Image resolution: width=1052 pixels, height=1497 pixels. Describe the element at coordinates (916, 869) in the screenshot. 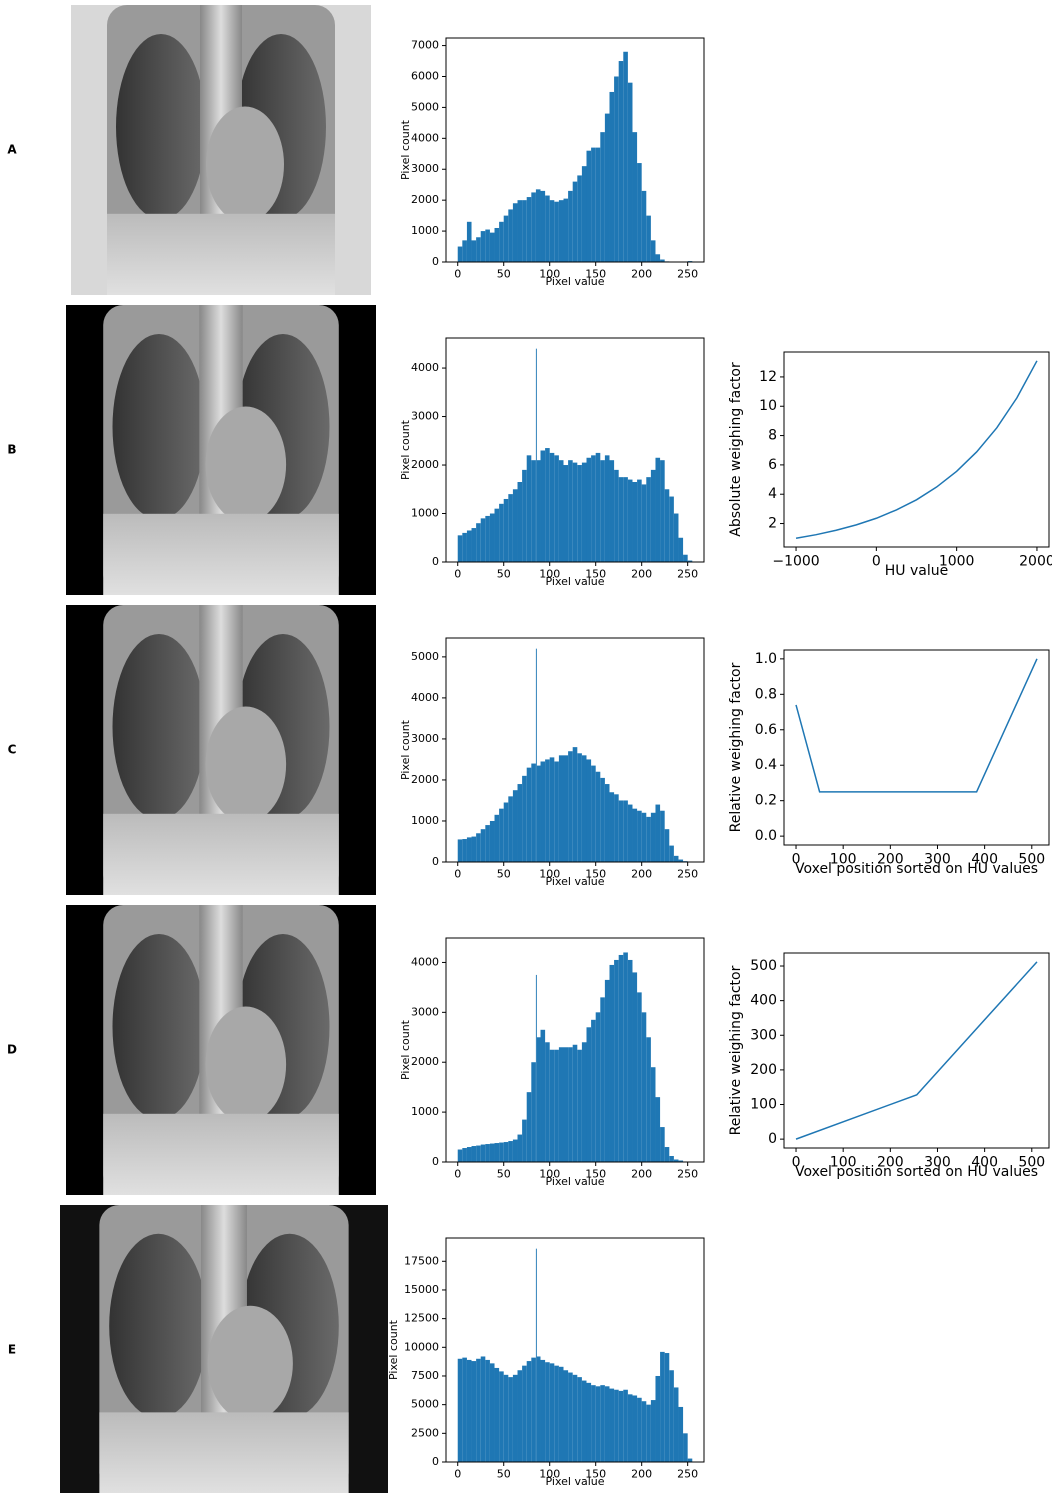

I see `x-axis-label: Voxel position sorted on HU values` at that location.